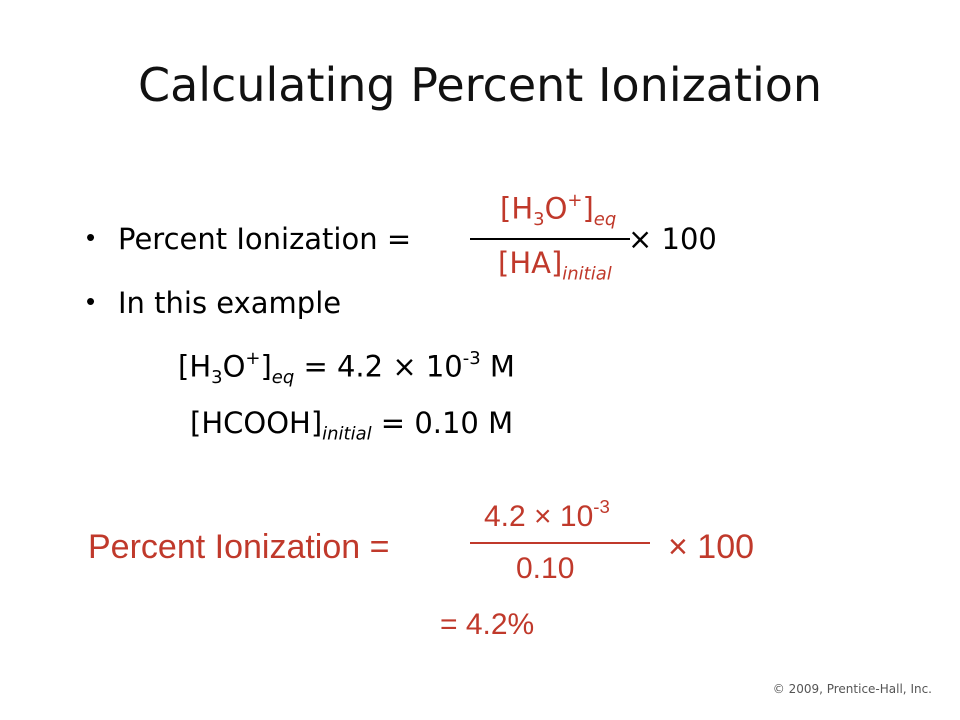 The height and width of the screenshot is (720, 960). What do you see at coordinates (480, 85) in the screenshot?
I see `slide-title: Calculating Percent Ionization` at bounding box center [480, 85].